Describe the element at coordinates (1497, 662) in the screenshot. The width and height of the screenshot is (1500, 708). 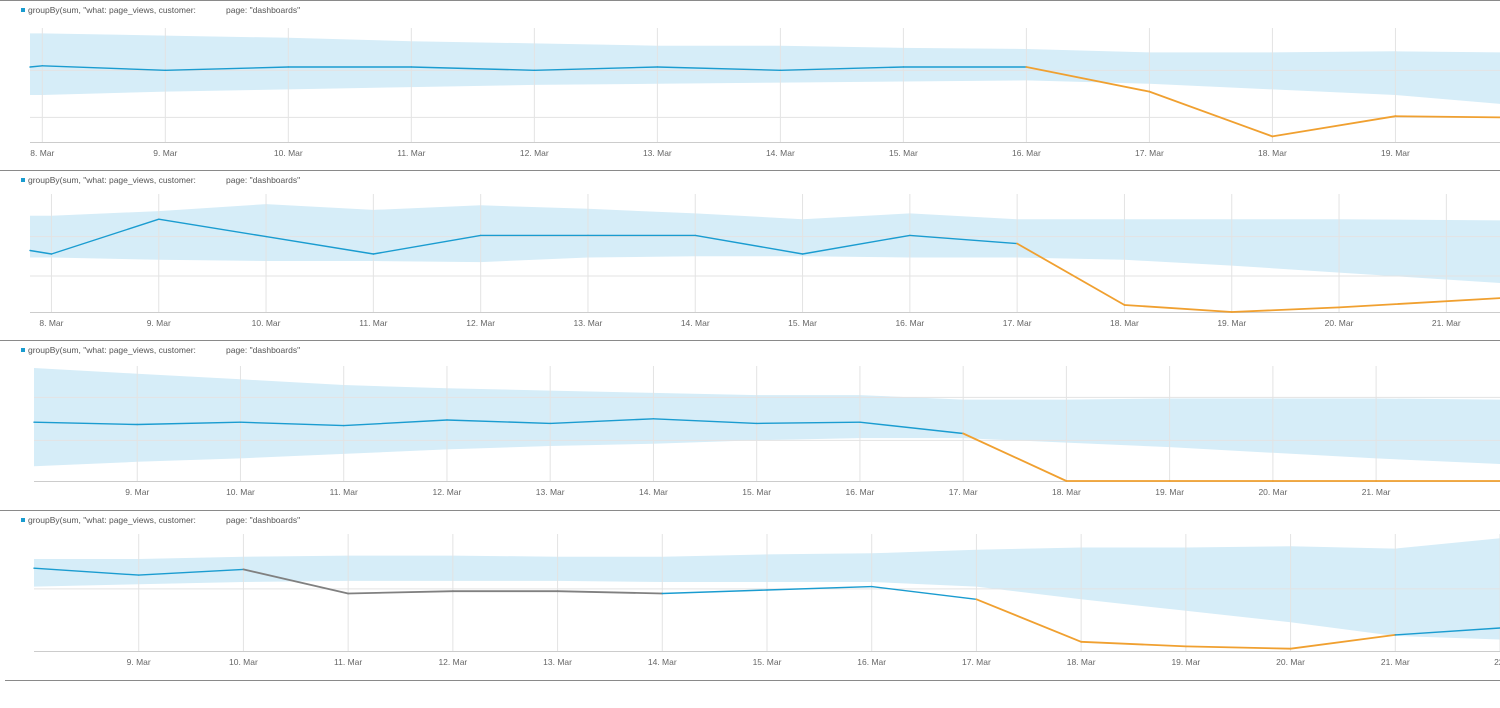
I see `x-tick-label: 22.` at that location.